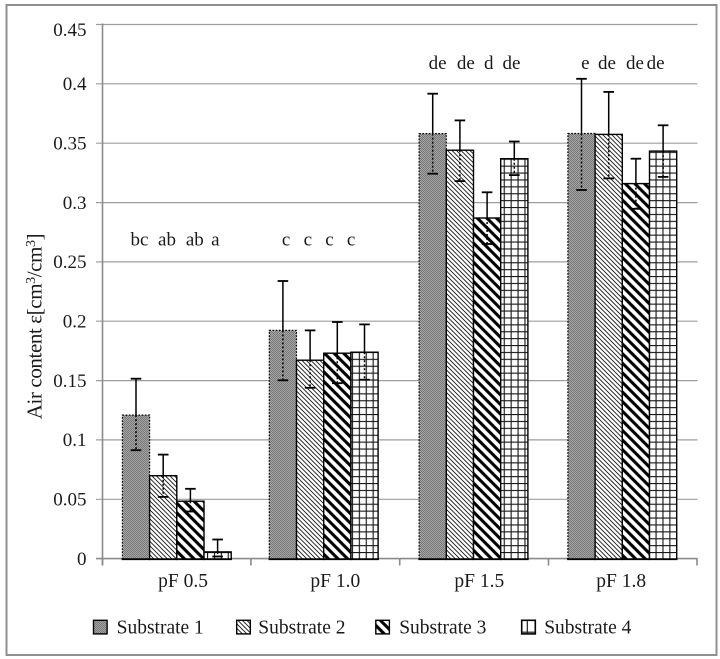 Image resolution: width=720 pixels, height=659 pixels. Describe the element at coordinates (479, 581) in the screenshot. I see `svg-text: pF 1.5` at that location.